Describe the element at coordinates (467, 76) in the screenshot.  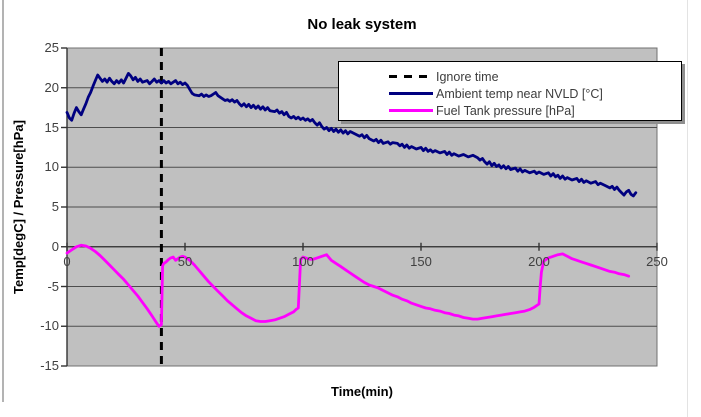
I see `legend-label: Ignore time` at that location.